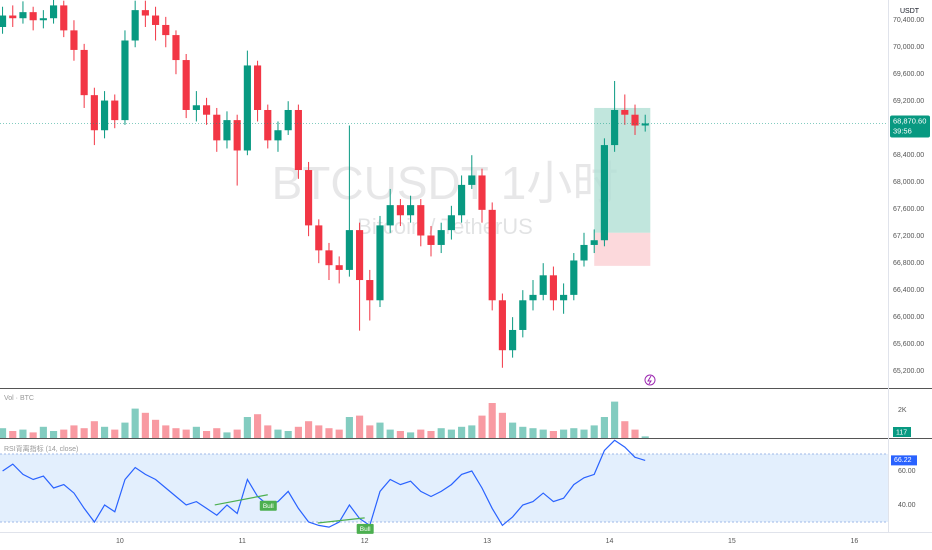 This screenshot has width=932, height=550. What do you see at coordinates (445, 226) in the screenshot?
I see `watermark-subtitle: Bitcoin / TetherUS` at bounding box center [445, 226].